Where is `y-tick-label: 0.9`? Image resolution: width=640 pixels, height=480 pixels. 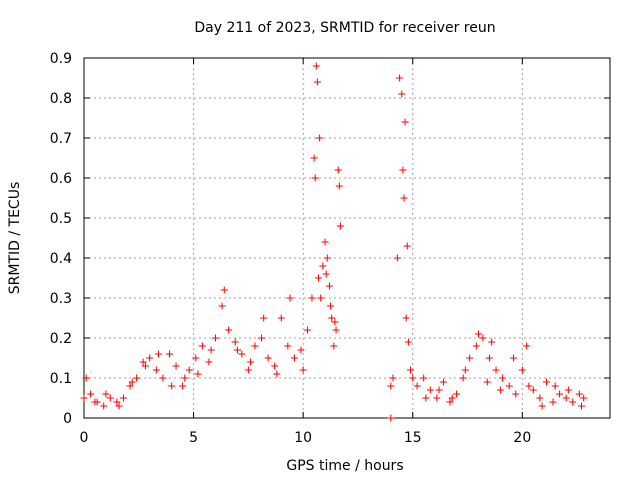
y-tick-label: 0.9 is located at coordinates (61, 59).